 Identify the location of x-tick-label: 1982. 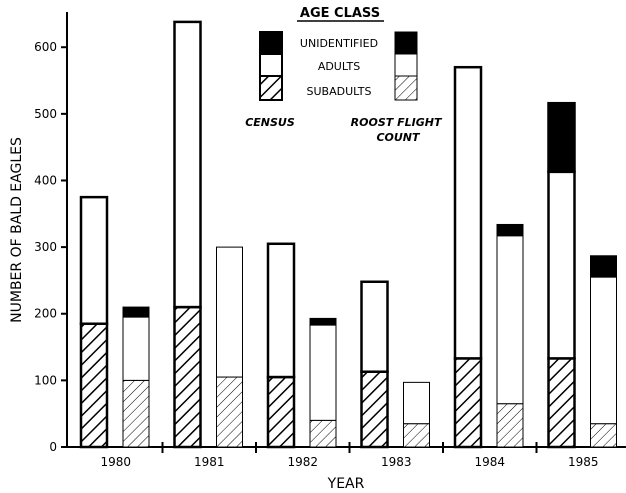
(302, 462).